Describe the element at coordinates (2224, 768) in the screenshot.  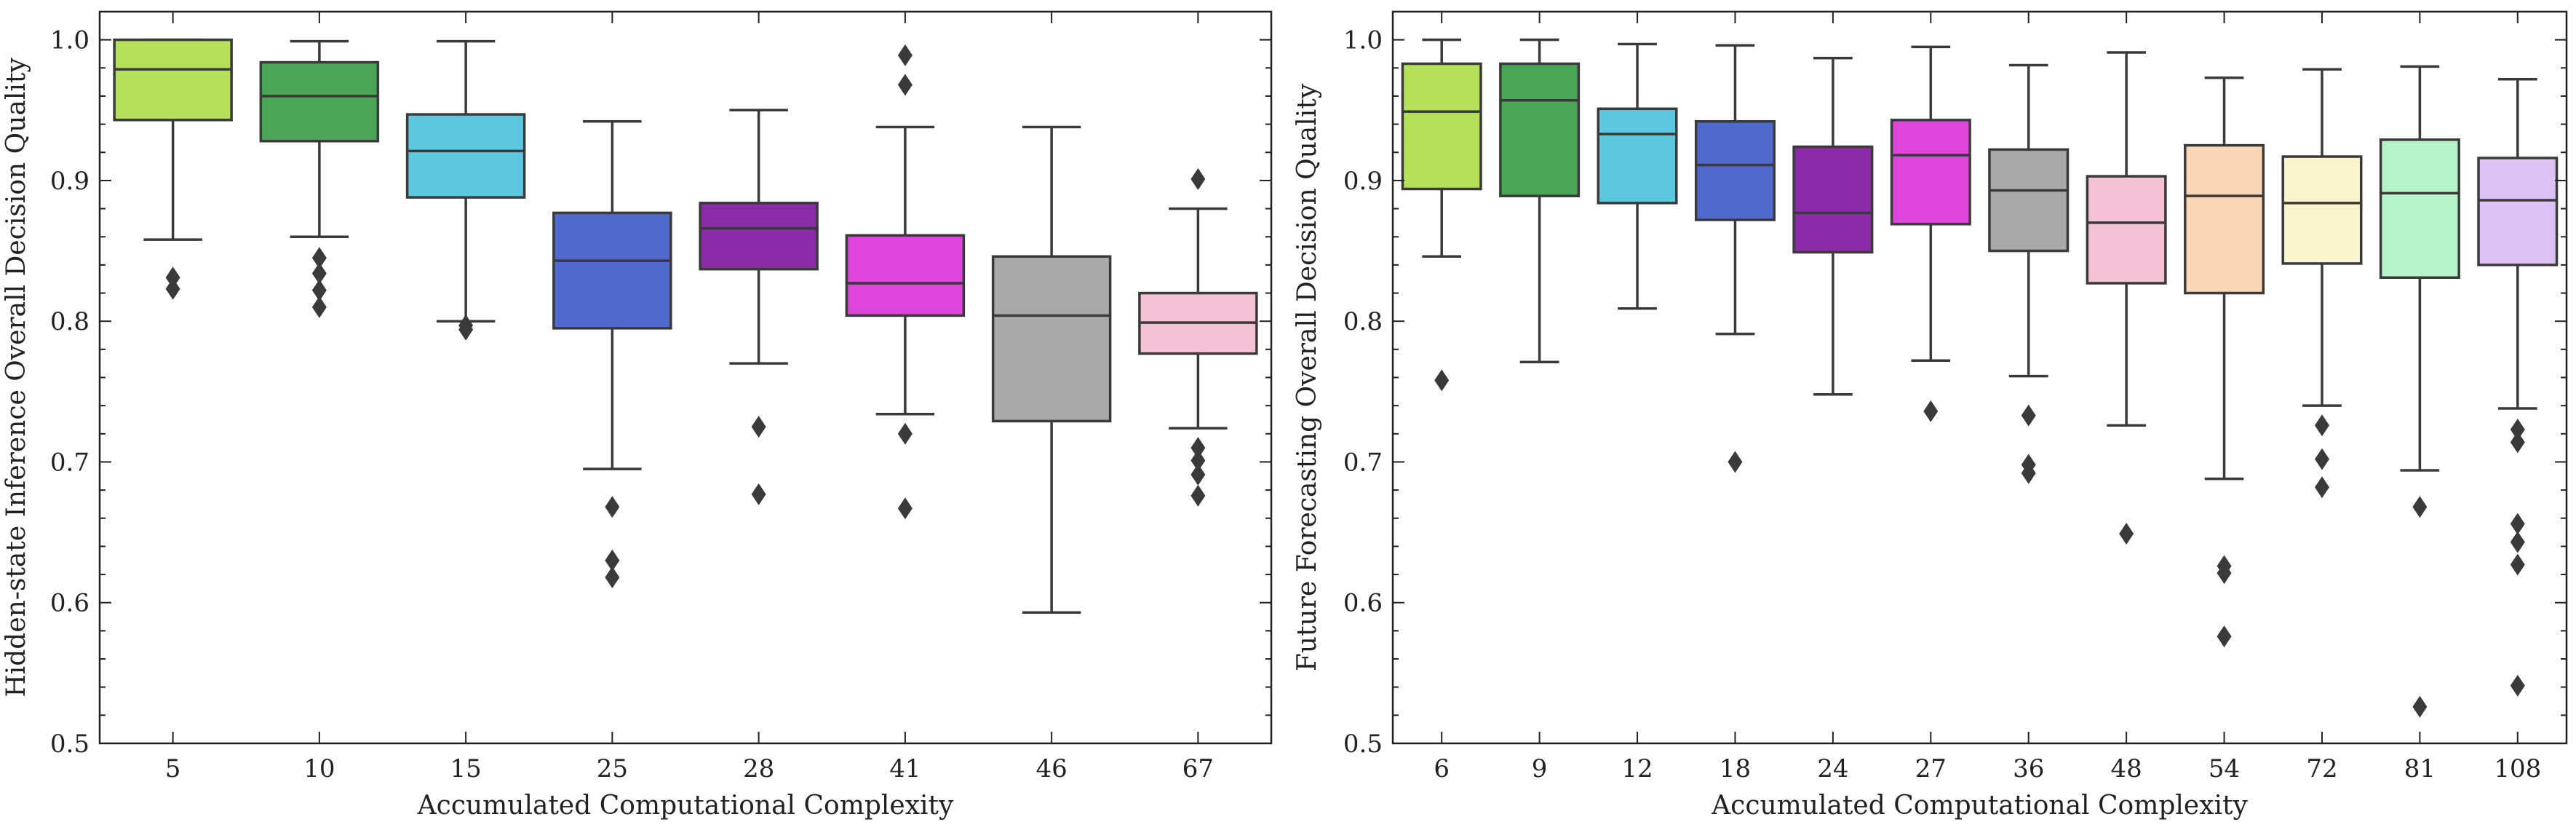
I see `x-tick-label: 54` at that location.